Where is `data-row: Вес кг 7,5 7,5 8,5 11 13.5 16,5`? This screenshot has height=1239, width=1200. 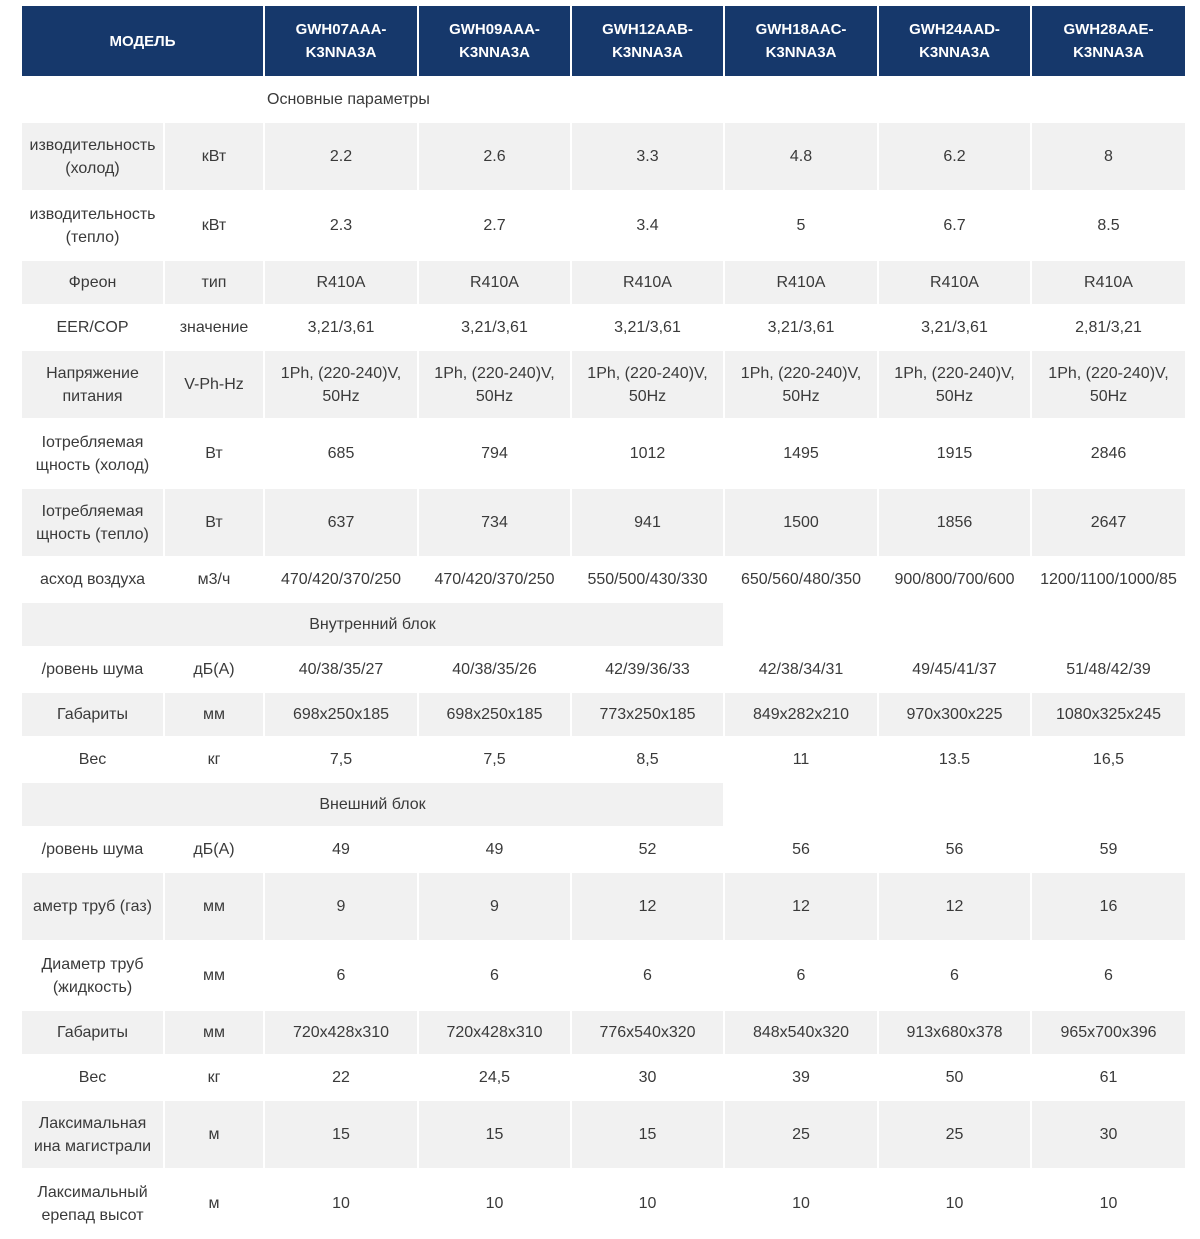 data-row: Вес кг 7,5 7,5 8,5 11 13.5 16,5 is located at coordinates (603, 759).